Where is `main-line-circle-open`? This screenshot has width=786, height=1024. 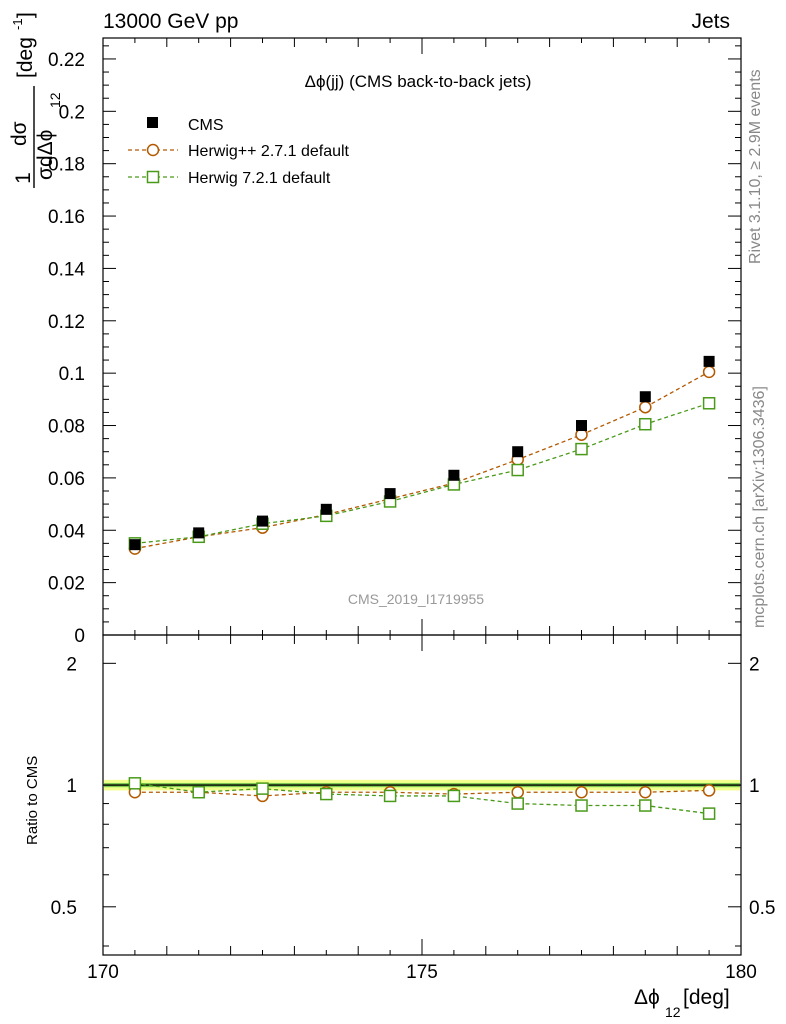 main-line-circle-open is located at coordinates (422, 460).